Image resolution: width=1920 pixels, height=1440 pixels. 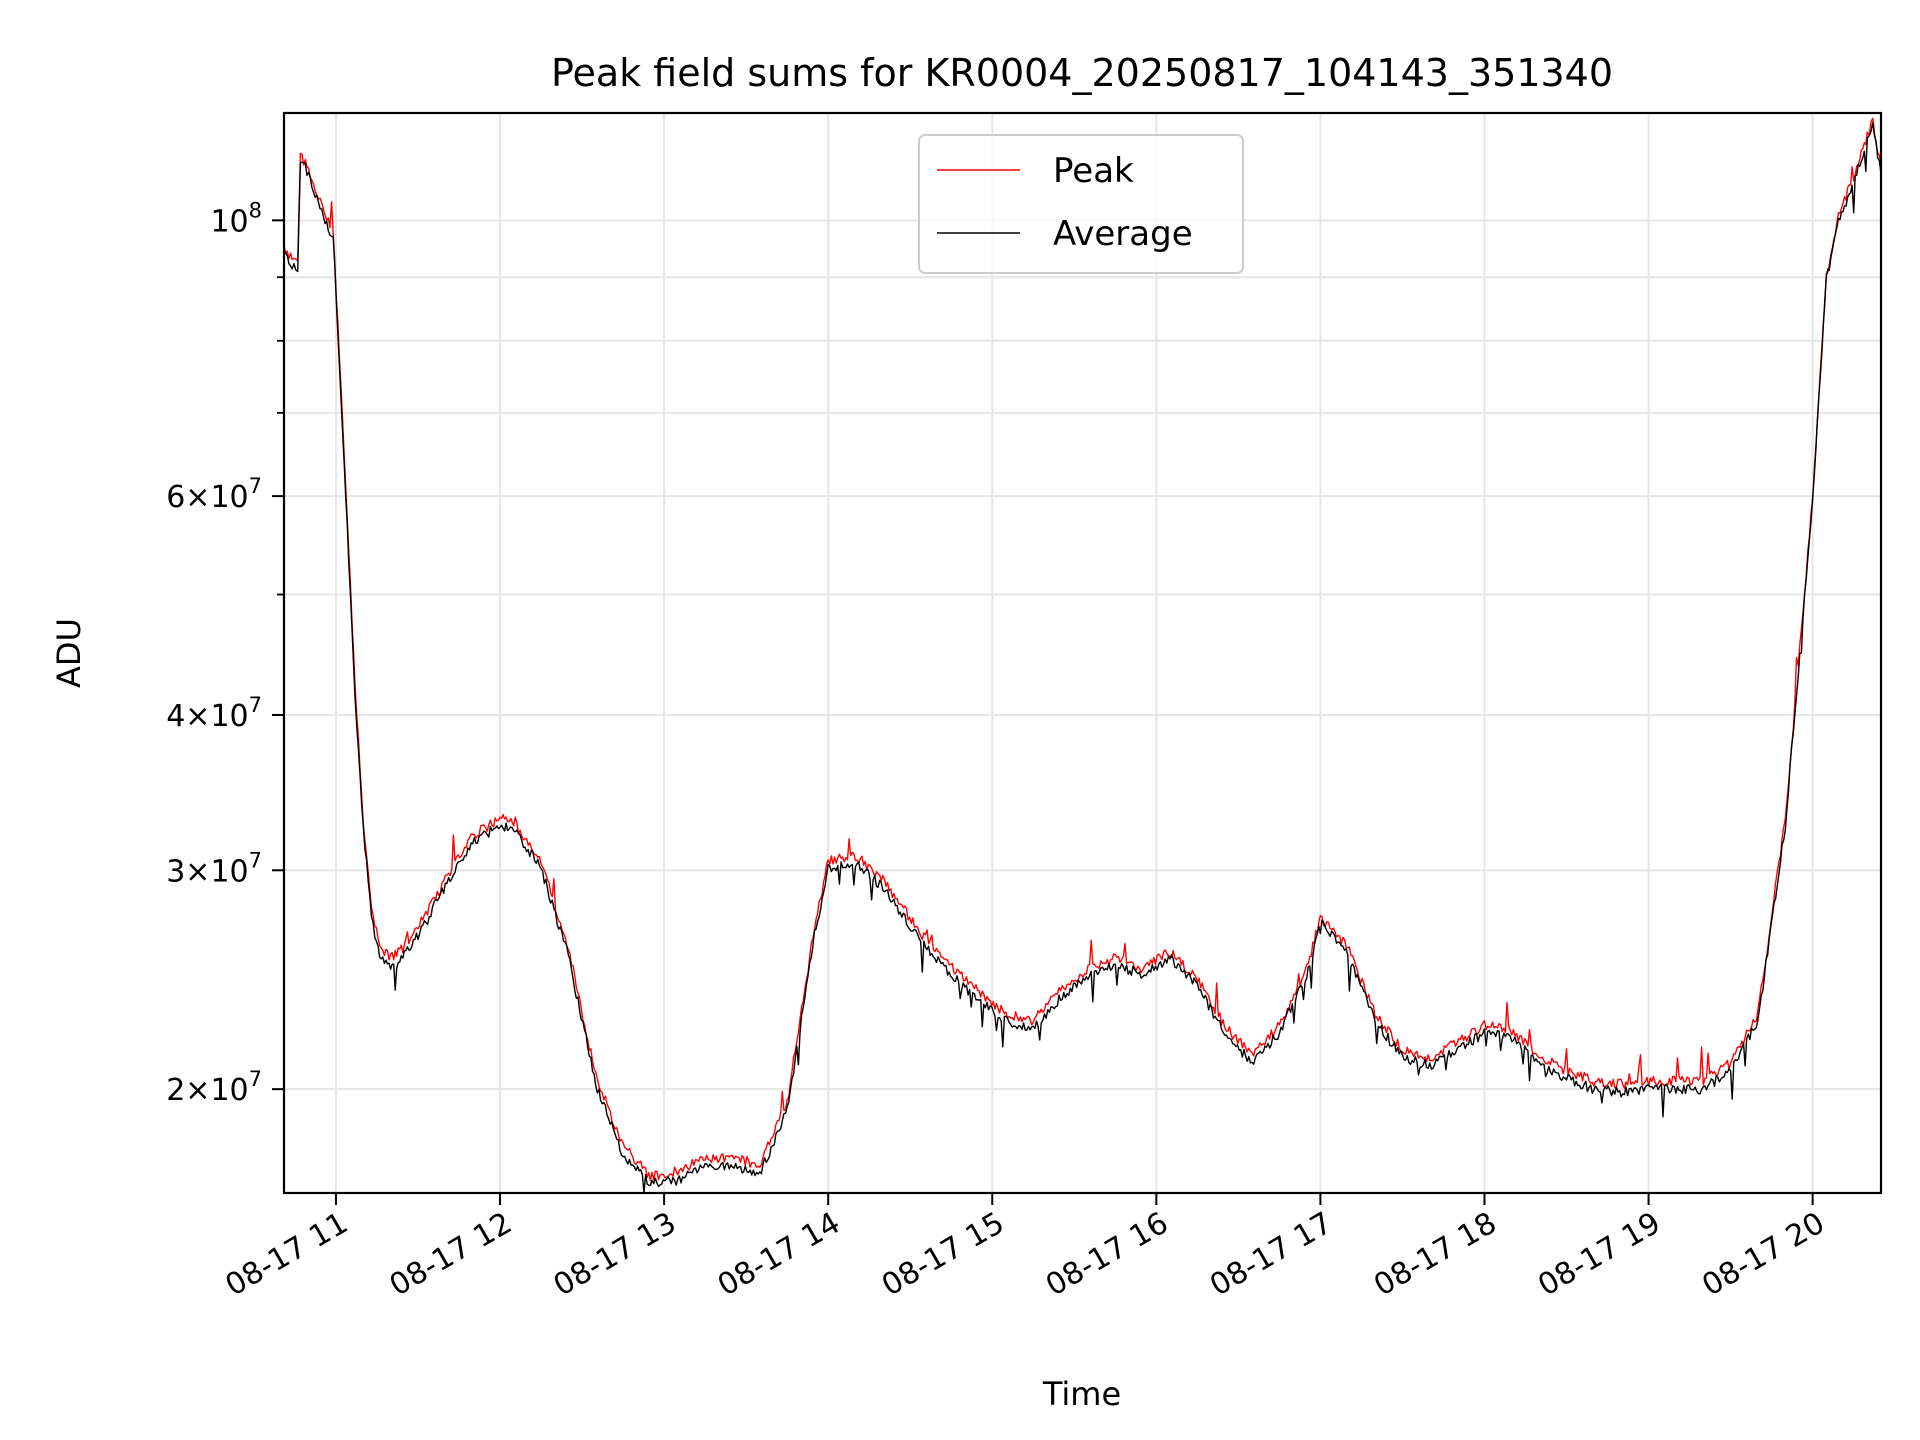 What do you see at coordinates (1093, 171) in the screenshot?
I see `legend-label-peak: Peak` at bounding box center [1093, 171].